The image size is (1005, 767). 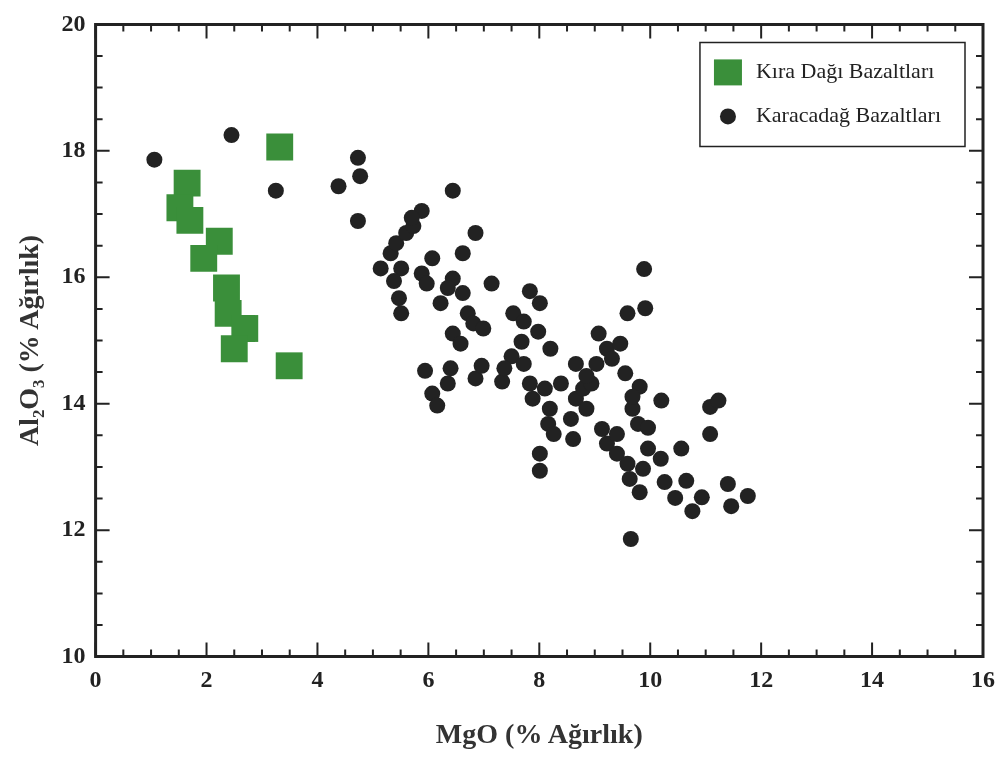 I want to click on x-tick-label: 6, so click(x=428, y=679).